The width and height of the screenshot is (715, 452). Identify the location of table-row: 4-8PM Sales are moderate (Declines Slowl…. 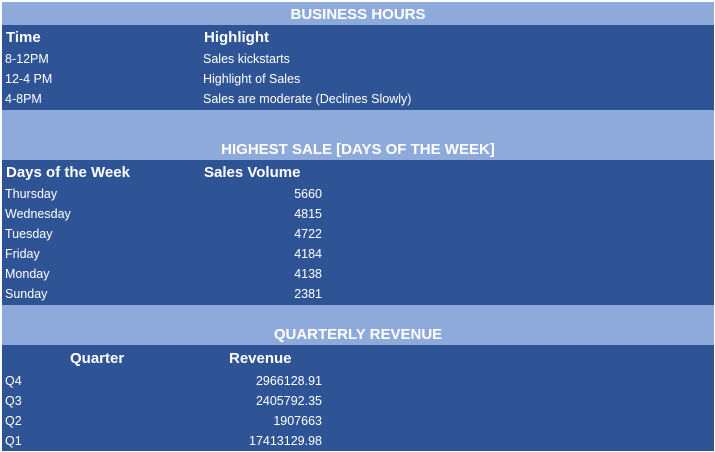
(358, 99).